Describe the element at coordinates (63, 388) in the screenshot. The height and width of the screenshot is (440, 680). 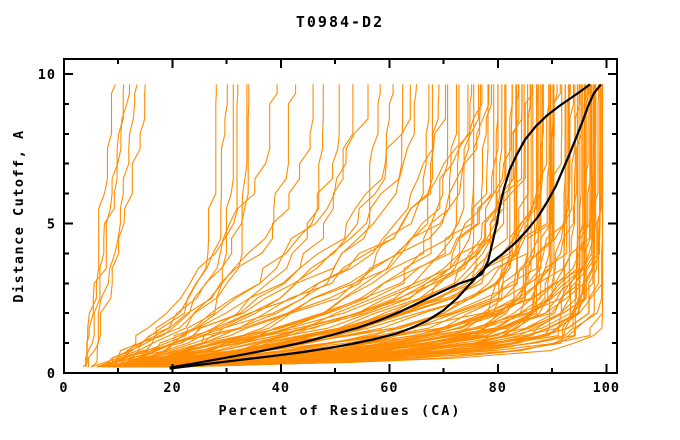
I see `x-tick-label: 0` at that location.